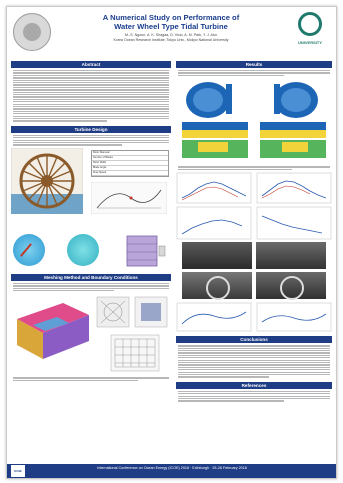 The height and width of the screenshot is (483, 343). Describe the element at coordinates (91, 334) in the screenshot. I see `mesh-figures` at that location.